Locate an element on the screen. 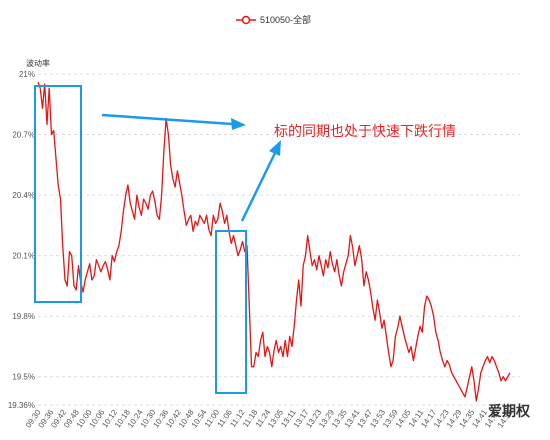  y-axis-label: 波动率 is located at coordinates (38, 63).